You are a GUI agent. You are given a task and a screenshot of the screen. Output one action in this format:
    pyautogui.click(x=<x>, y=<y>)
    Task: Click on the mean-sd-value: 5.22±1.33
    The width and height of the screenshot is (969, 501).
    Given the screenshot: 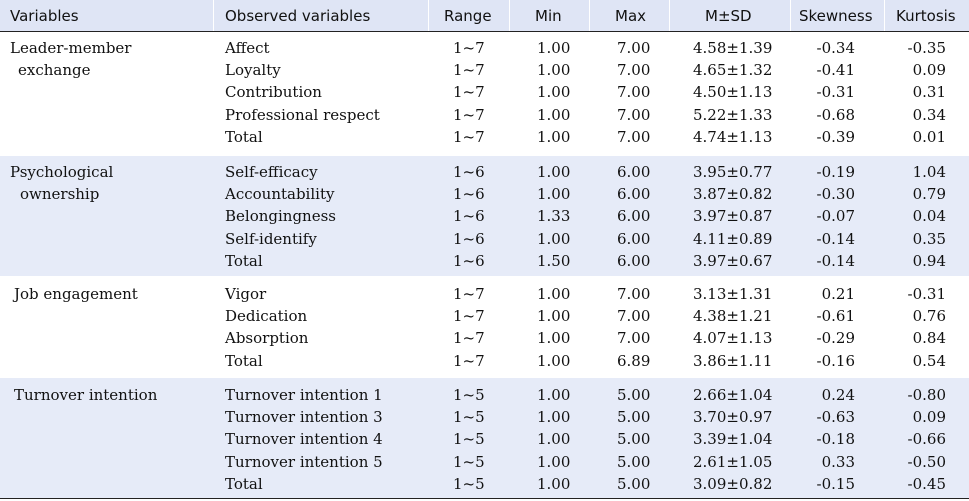 What is the action you would take?
    pyautogui.click(x=733, y=114)
    